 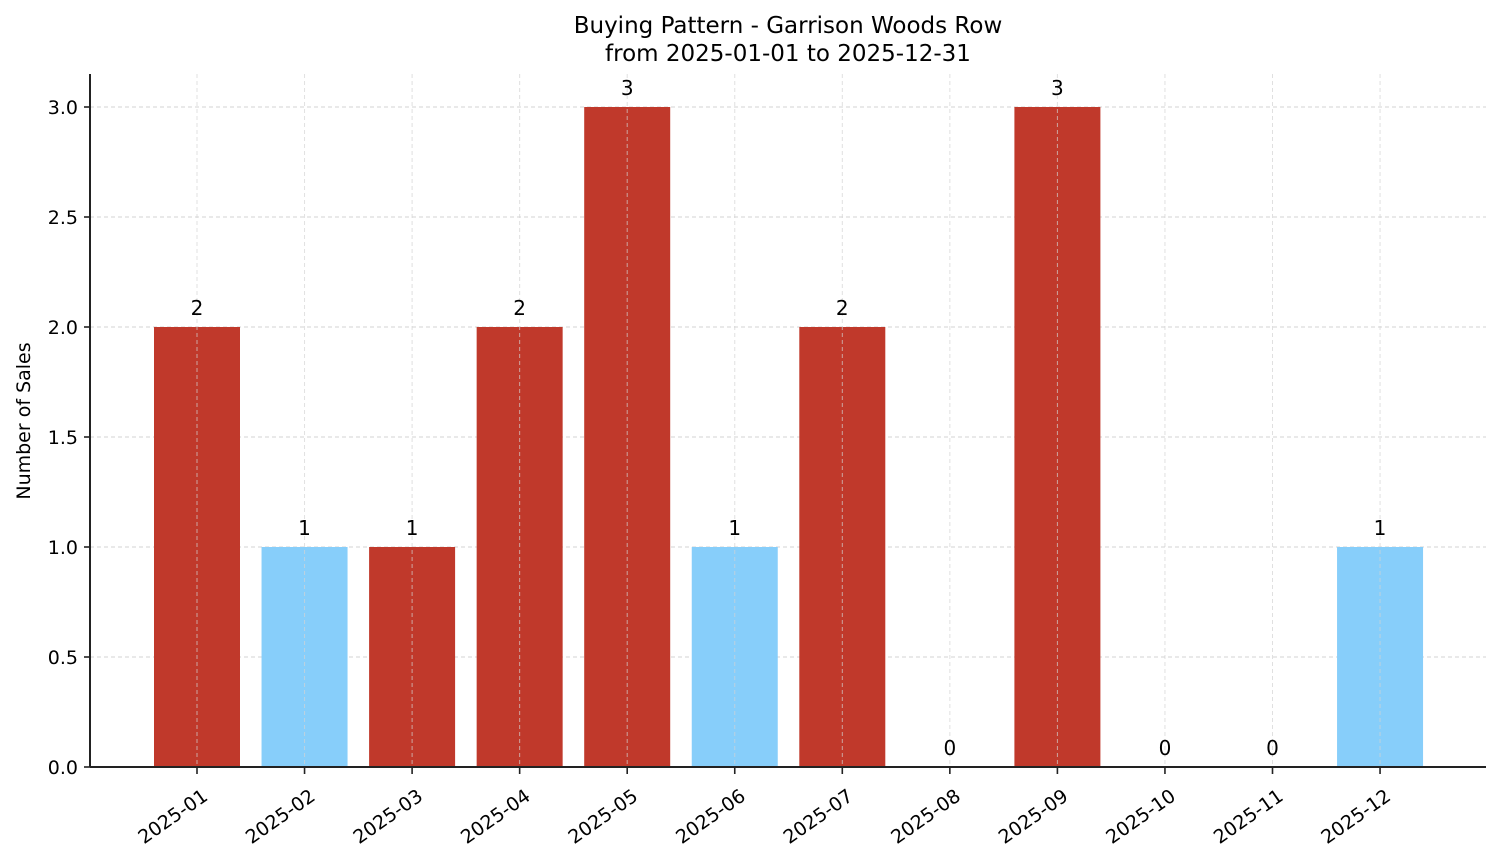 What do you see at coordinates (388, 817) in the screenshot?
I see `x-tick-label: 2025-03` at bounding box center [388, 817].